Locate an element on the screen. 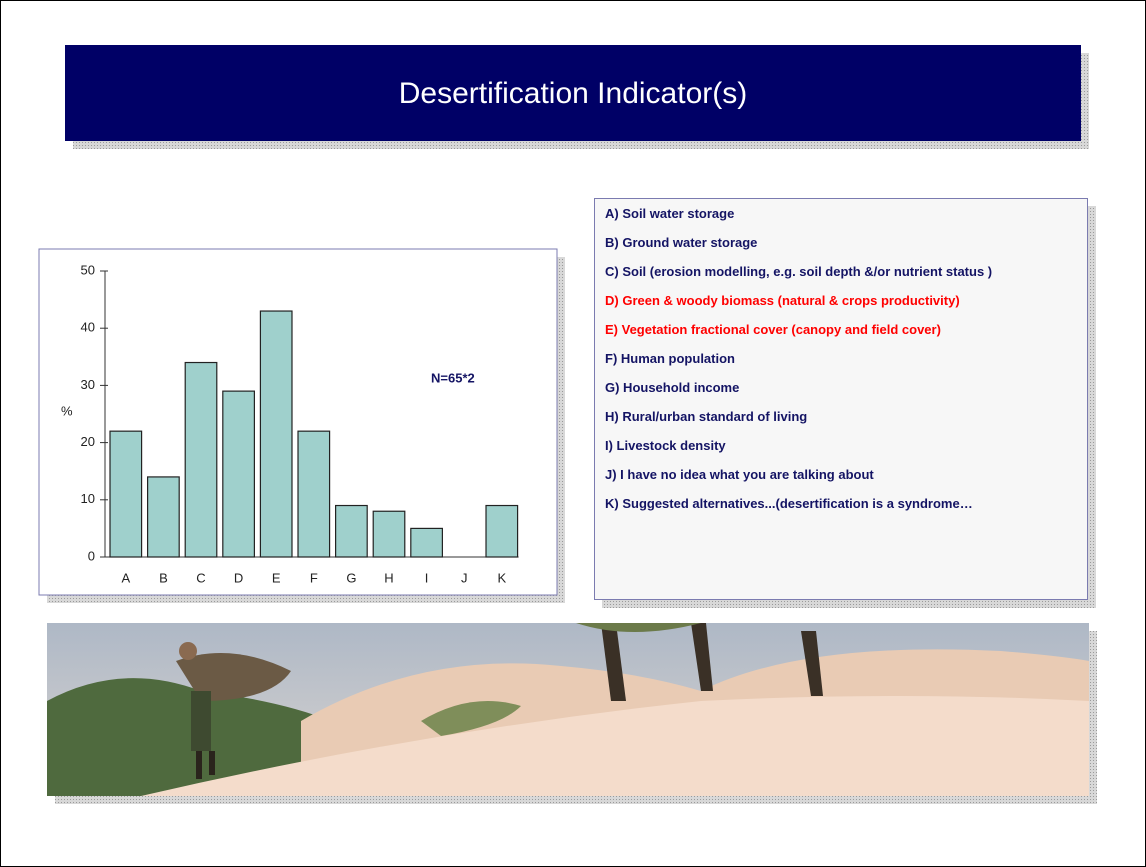 The image size is (1146, 867). x-tick-label: I is located at coordinates (427, 577).